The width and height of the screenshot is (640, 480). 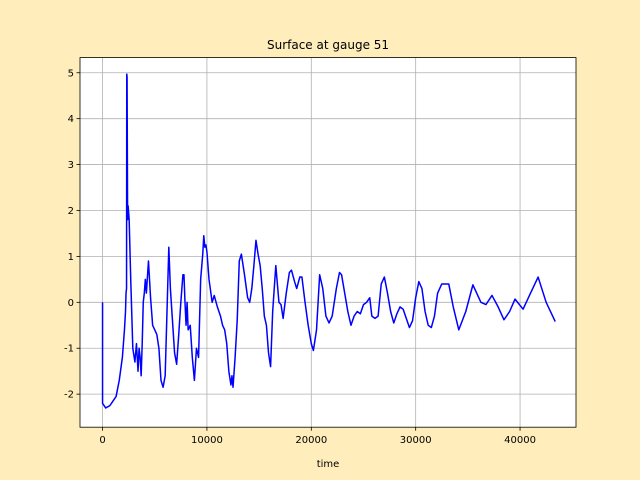 I want to click on y-tick-label: -2, so click(x=69, y=395).